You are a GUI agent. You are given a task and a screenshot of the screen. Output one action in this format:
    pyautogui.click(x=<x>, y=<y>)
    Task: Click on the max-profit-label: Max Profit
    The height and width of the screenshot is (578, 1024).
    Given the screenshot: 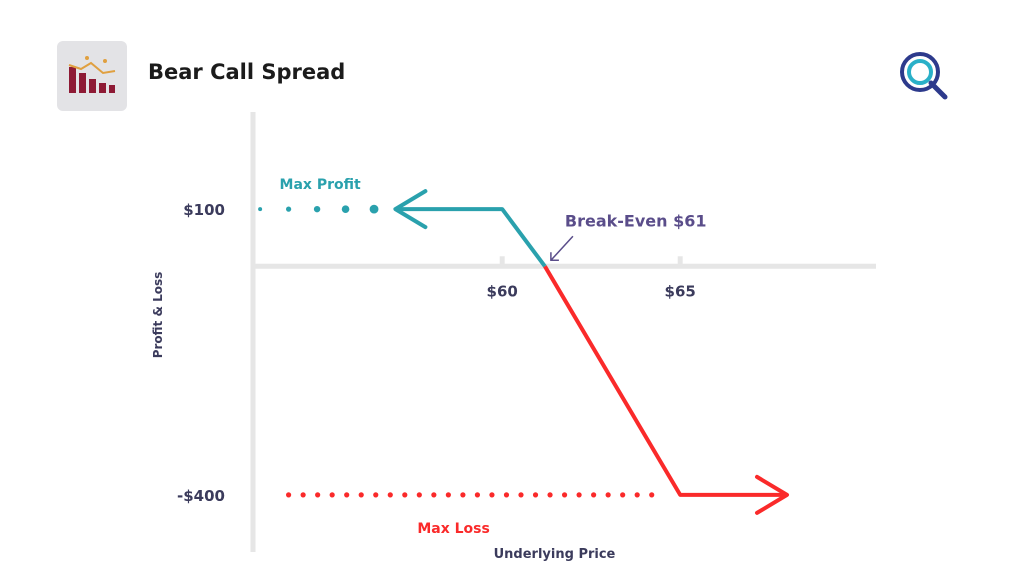 What is the action you would take?
    pyautogui.click(x=320, y=185)
    